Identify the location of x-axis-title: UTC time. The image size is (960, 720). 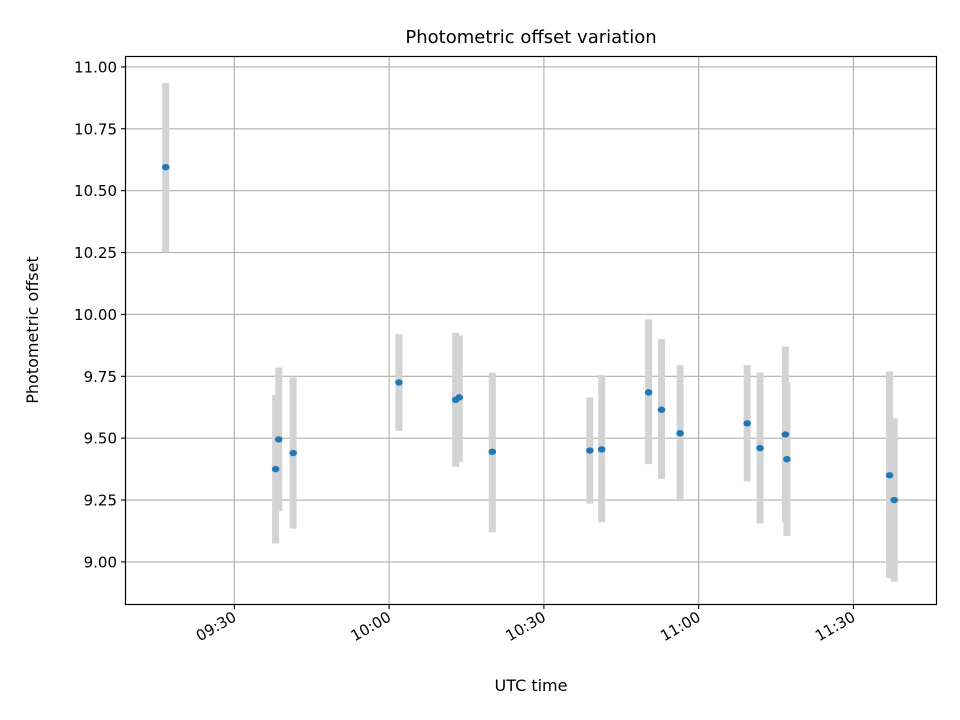
(531, 685).